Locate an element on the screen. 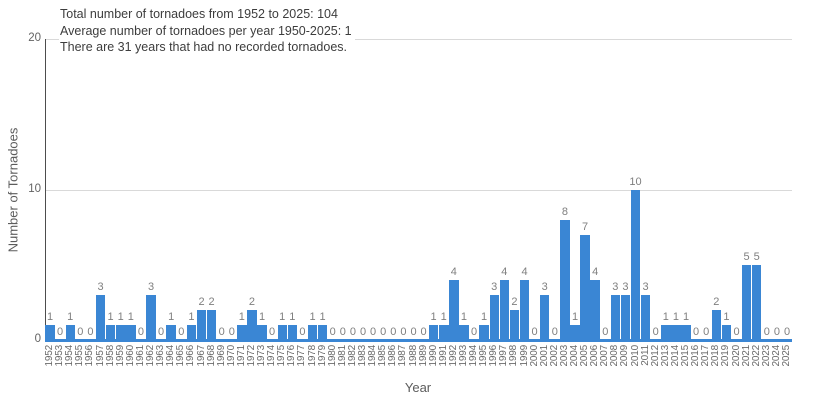  value-label-2014: 1 is located at coordinates (675, 317).